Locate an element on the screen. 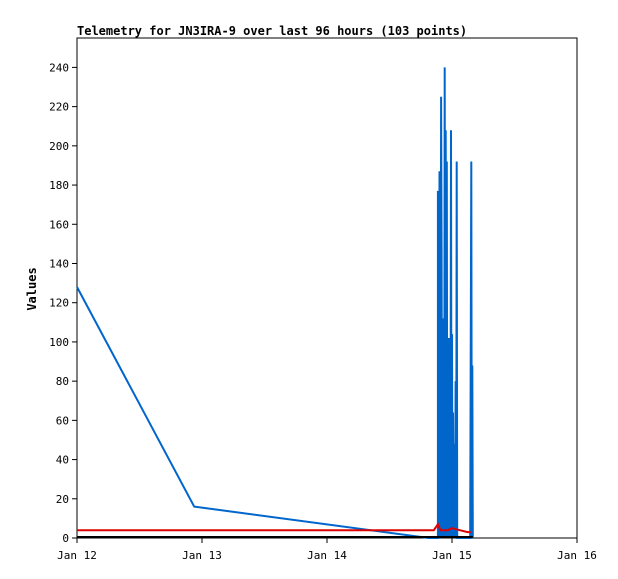 This screenshot has width=618, height=579. y-axis-label: Values is located at coordinates (32, 288).